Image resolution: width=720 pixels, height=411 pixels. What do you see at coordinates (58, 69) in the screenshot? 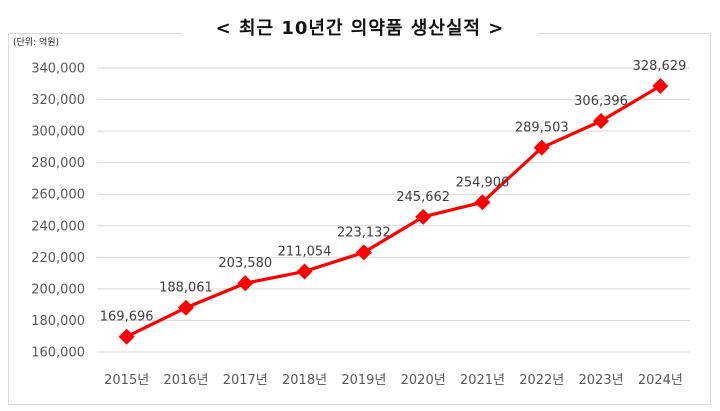
I see `y-tick-label: 340,000` at bounding box center [58, 69].